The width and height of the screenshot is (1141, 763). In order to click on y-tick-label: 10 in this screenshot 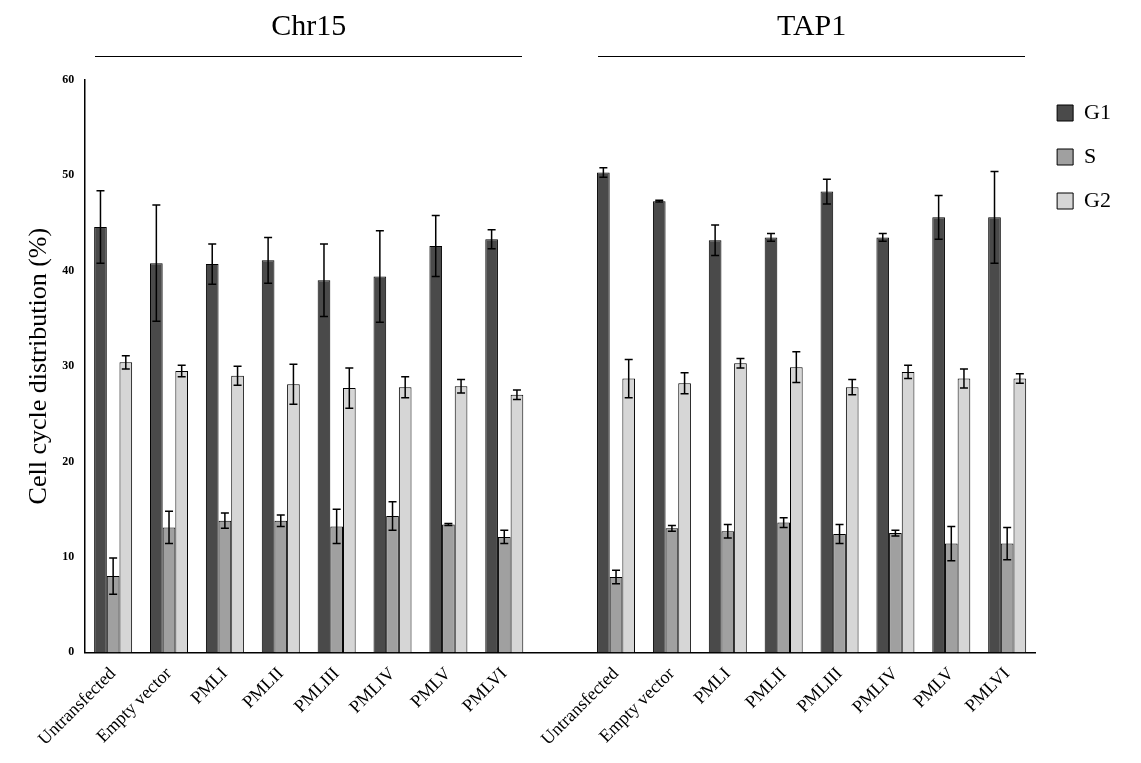, I will do `click(68, 556)`.